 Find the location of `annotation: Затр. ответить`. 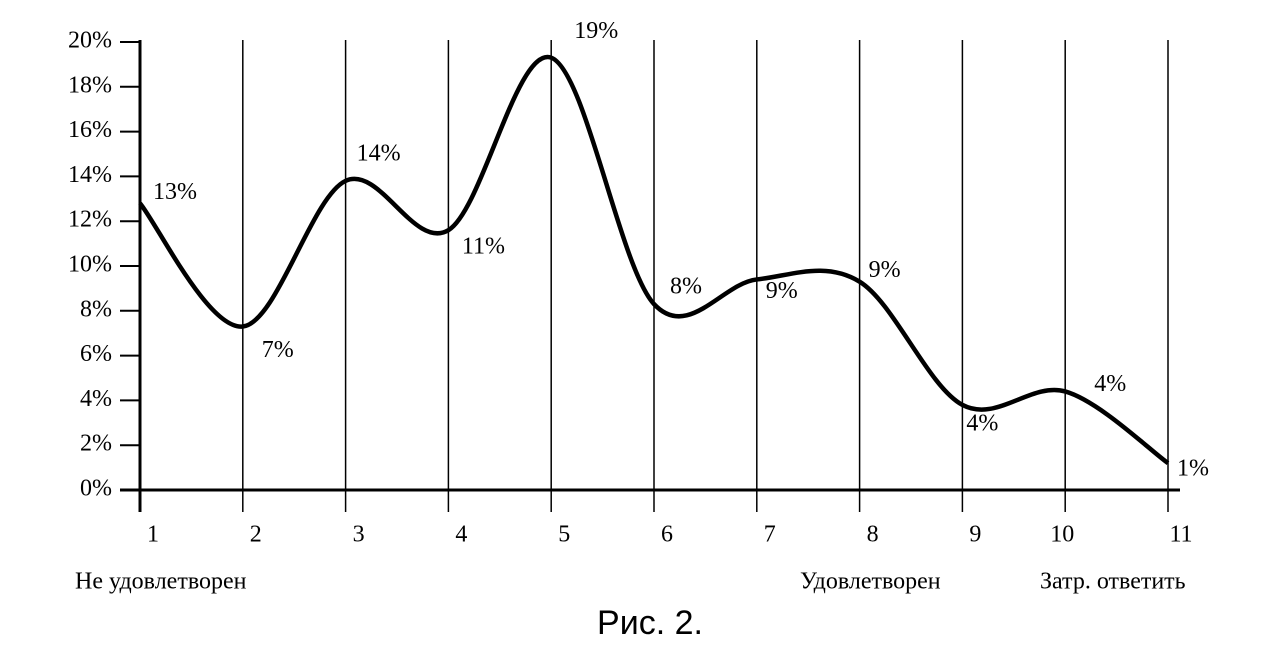

annotation: Затр. ответить is located at coordinates (1113, 582).